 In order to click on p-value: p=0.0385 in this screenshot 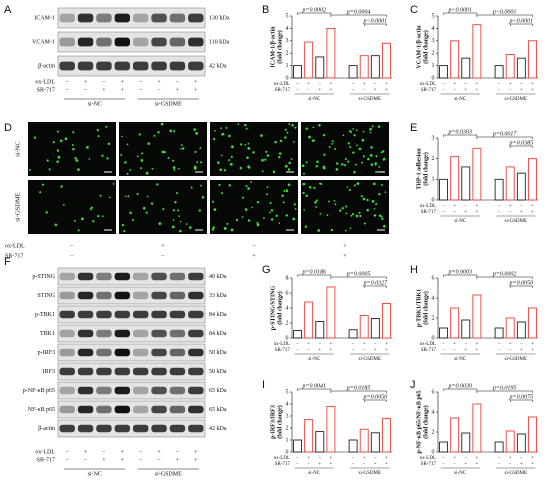, I will do `click(521, 143)`.